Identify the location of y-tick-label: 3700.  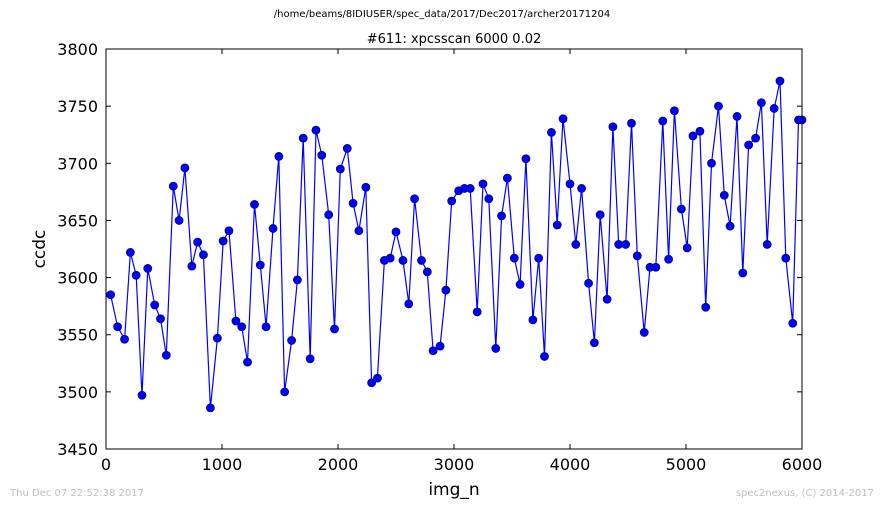
(77, 163).